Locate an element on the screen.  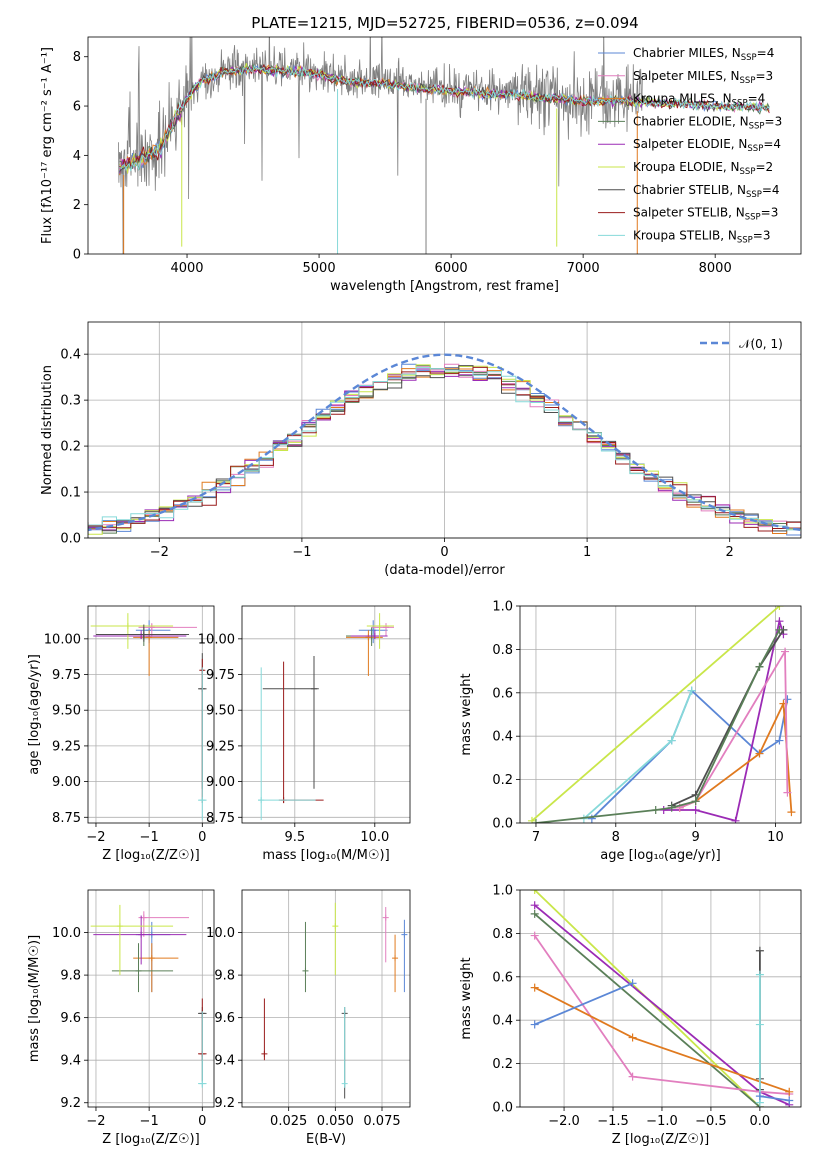
y-tick-label: 9.2 is located at coordinates (70, 1103).